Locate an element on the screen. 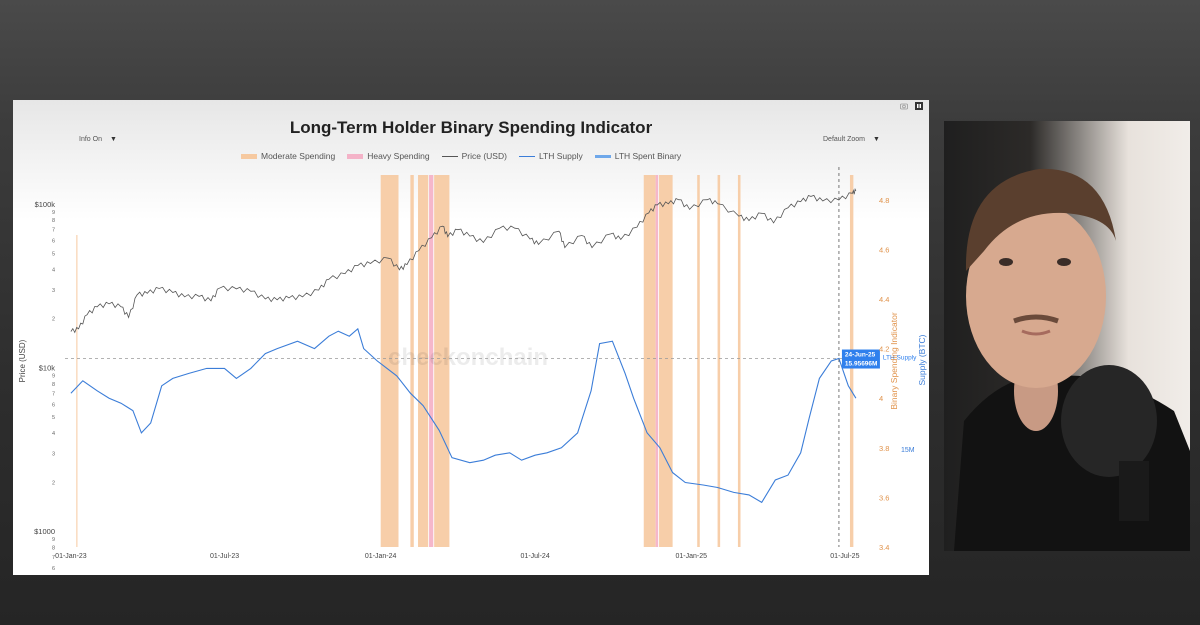 The image size is (1200, 625). y-right-tick-label: 4.6 is located at coordinates (884, 249).